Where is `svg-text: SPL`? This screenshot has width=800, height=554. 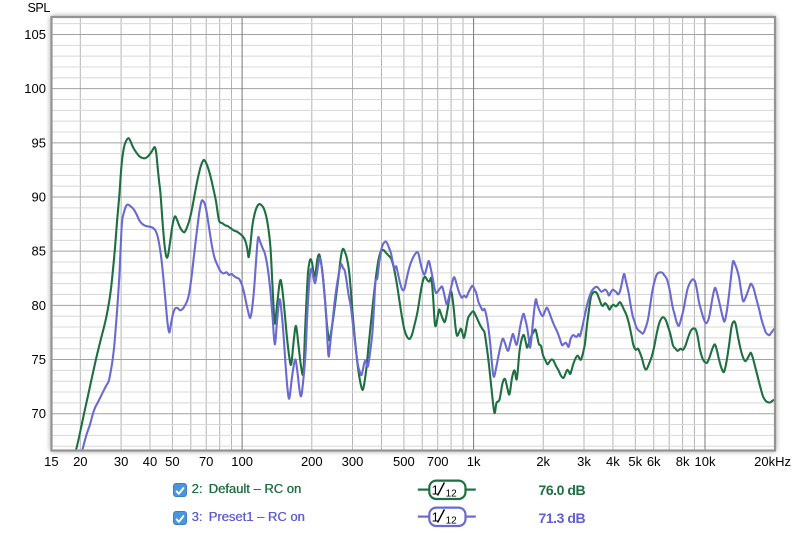 svg-text: SPL is located at coordinates (39, 8).